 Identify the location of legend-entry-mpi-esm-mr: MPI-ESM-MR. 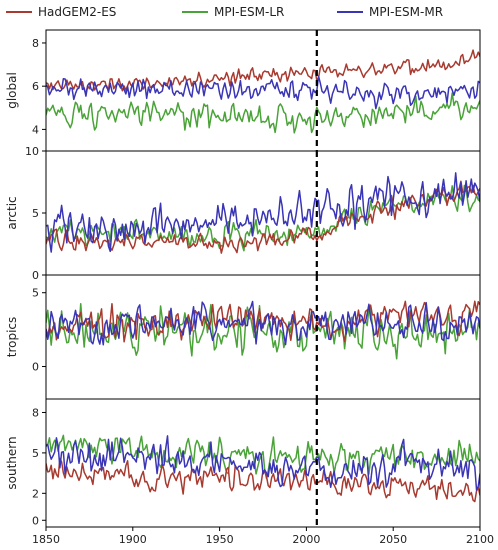
(390, 12).